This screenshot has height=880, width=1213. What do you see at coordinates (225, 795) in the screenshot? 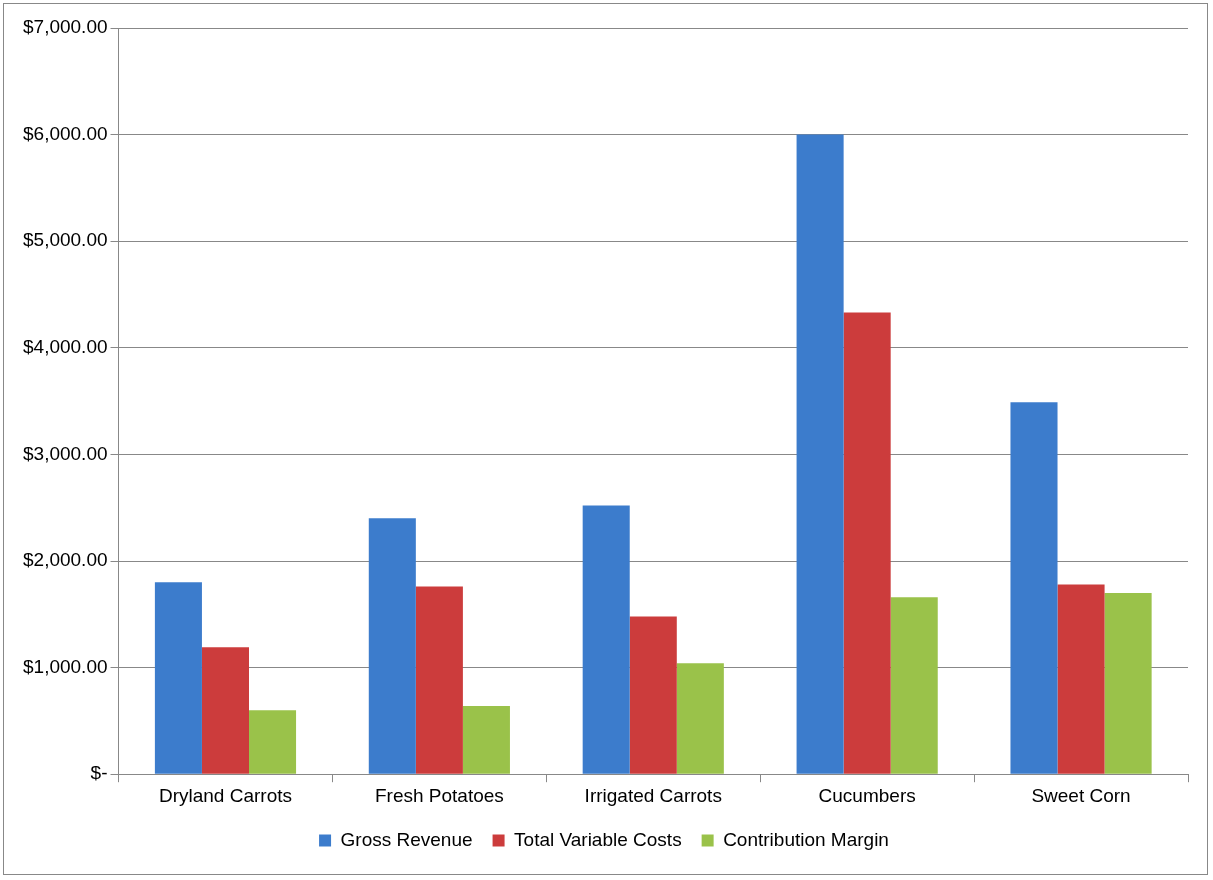
I see `x-tick-label: Dryland Carrots` at bounding box center [225, 795].